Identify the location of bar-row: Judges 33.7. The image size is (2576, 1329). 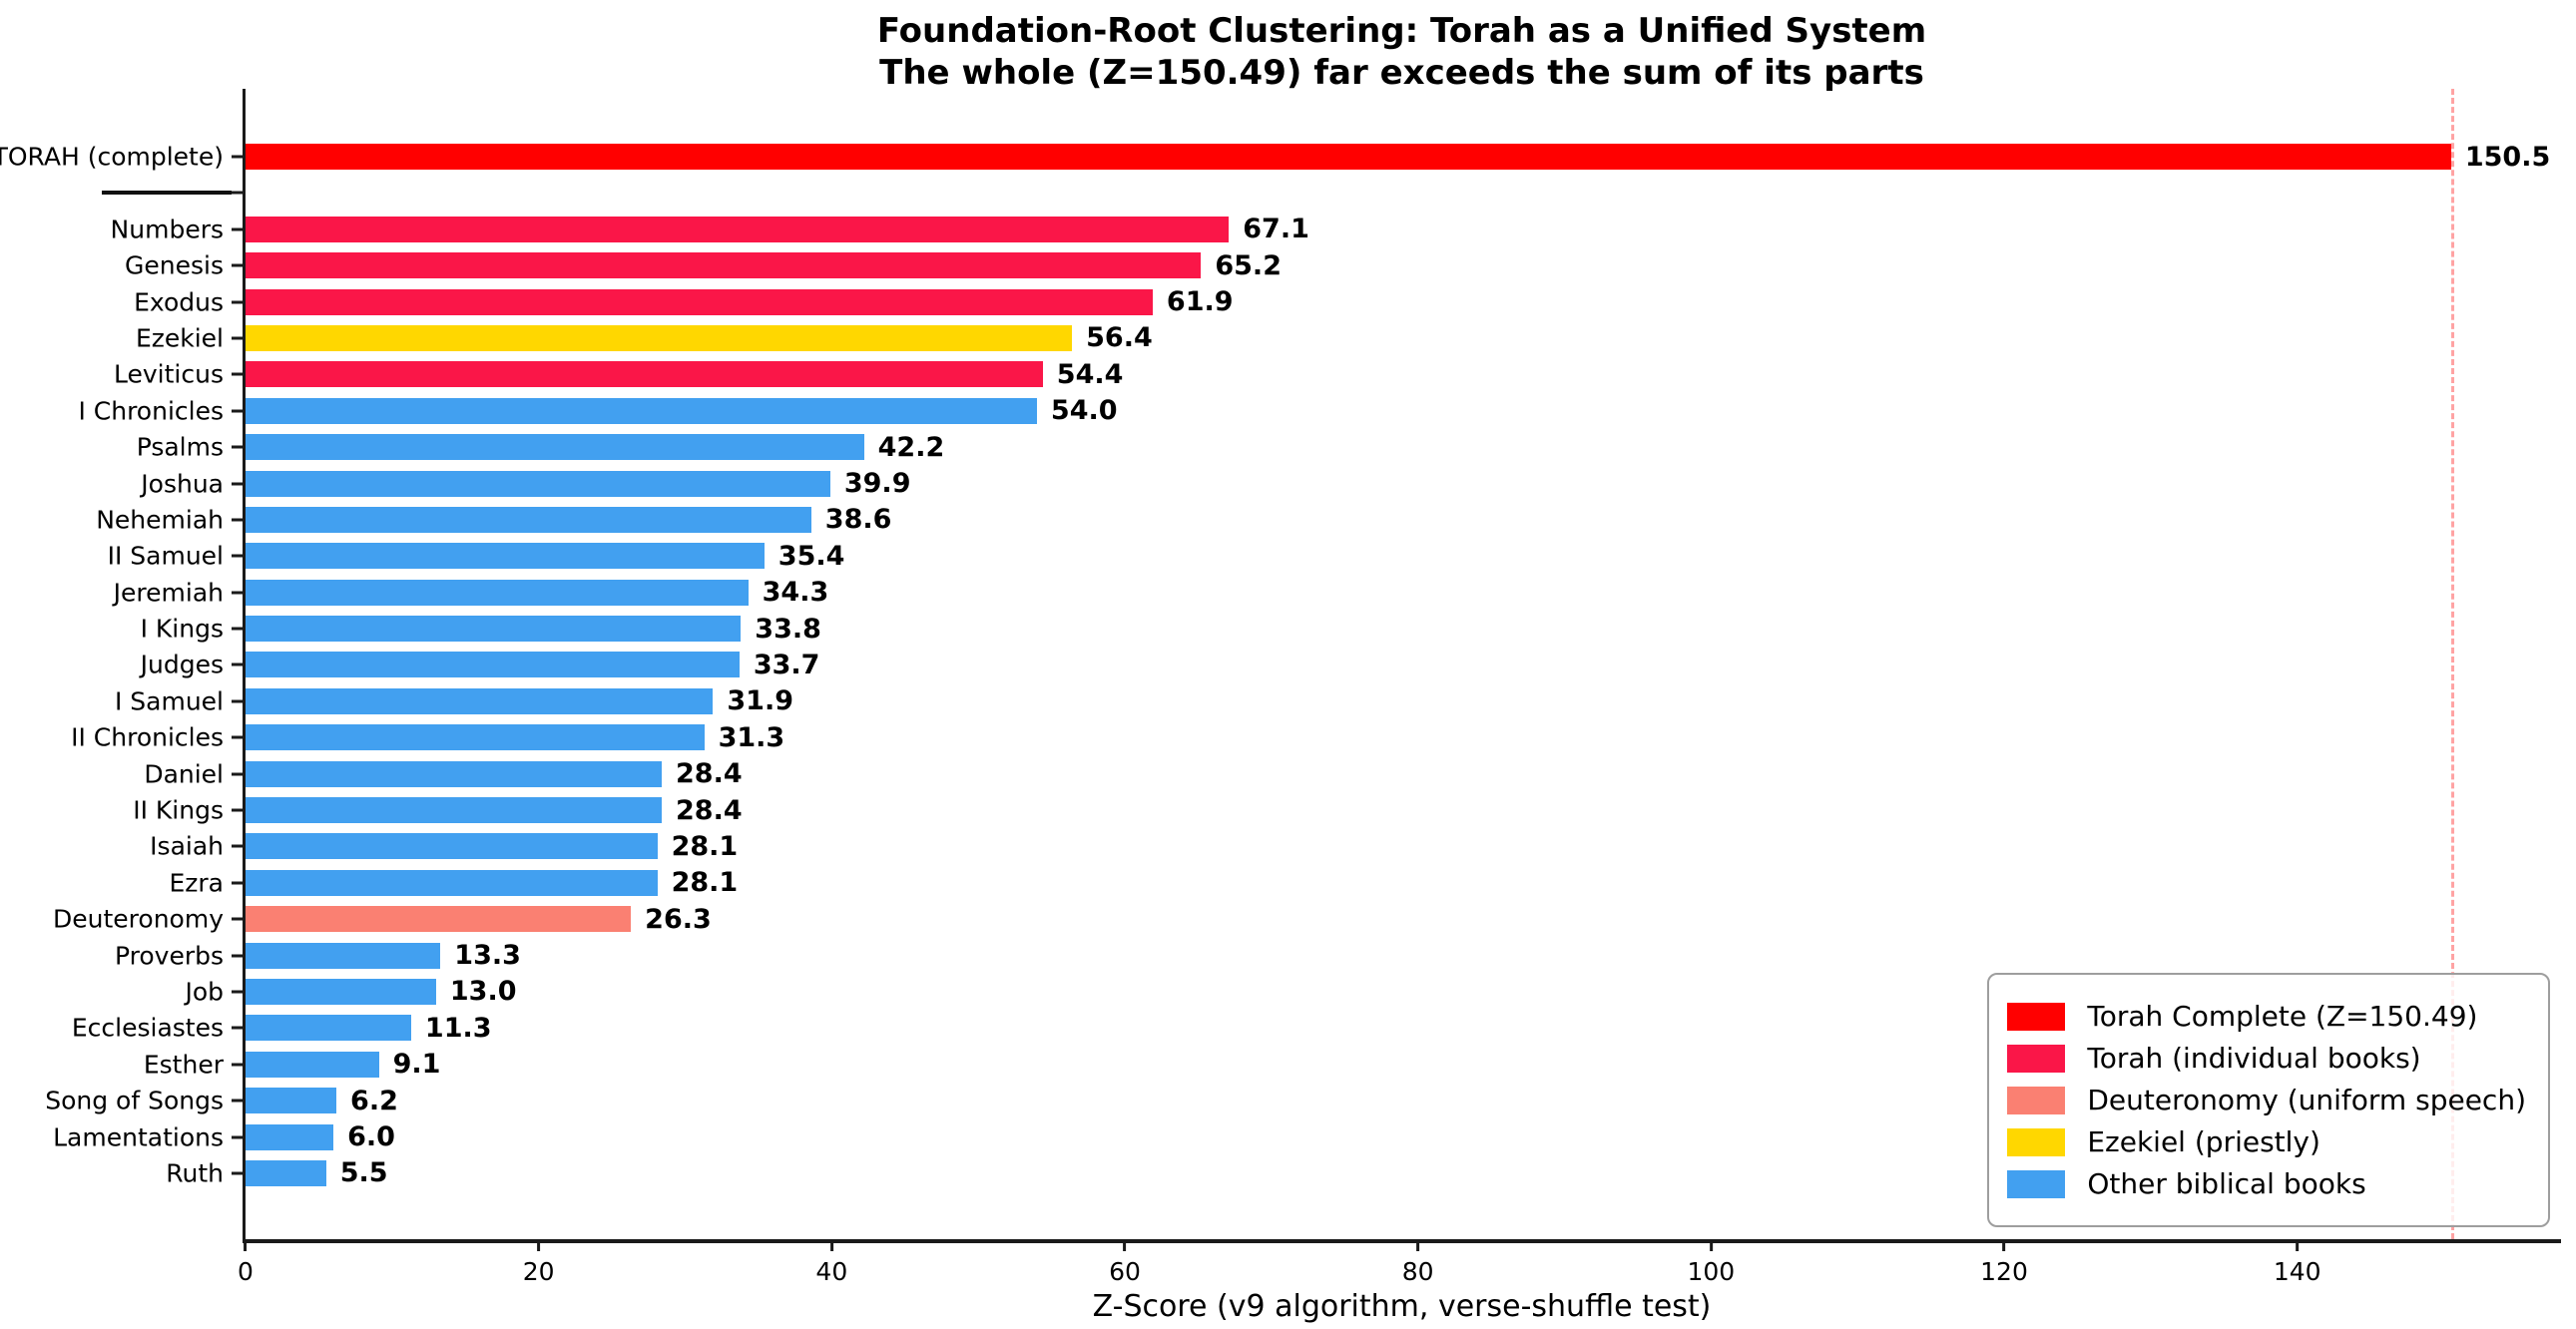
(1351, 664).